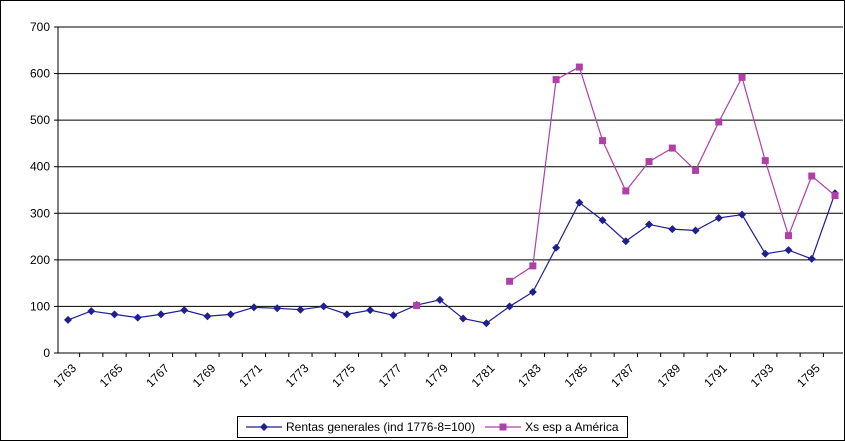 This screenshot has height=441, width=845. Describe the element at coordinates (40, 260) in the screenshot. I see `y-tick-label-200: 200` at that location.